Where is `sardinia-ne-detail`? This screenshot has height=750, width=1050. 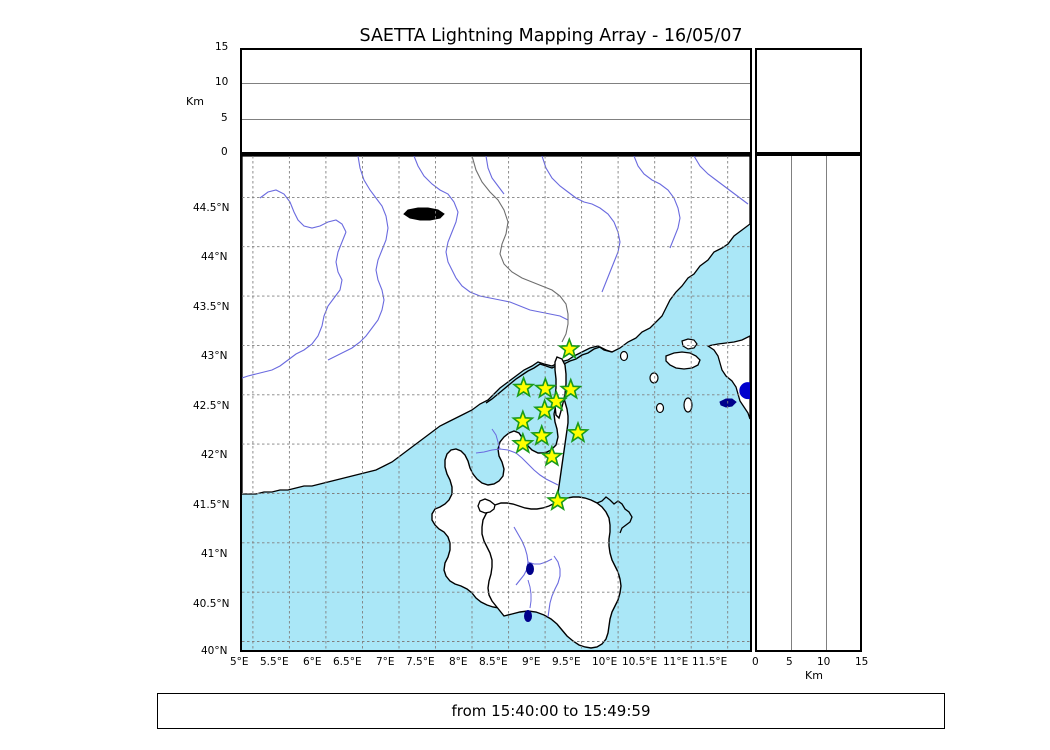 sardinia-ne-detail is located at coordinates (614, 515).